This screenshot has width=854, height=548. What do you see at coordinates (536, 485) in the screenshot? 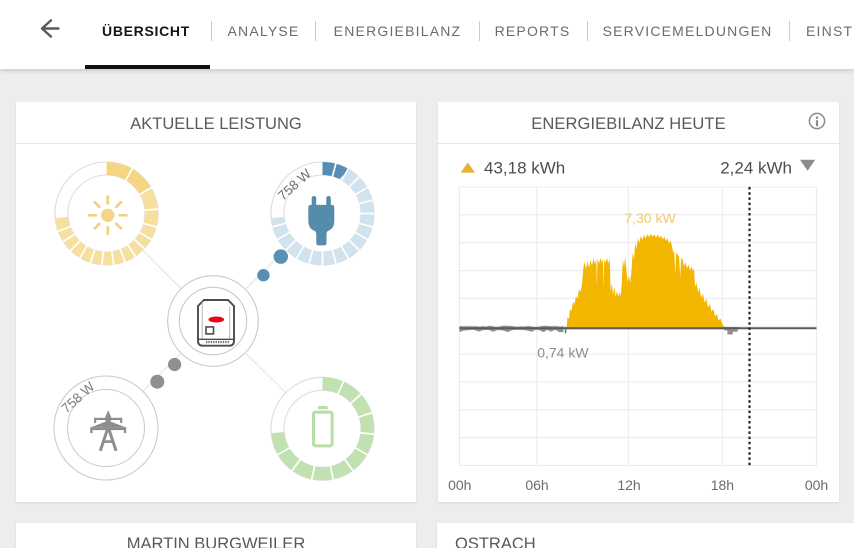
I see `svg-text: 06h` at bounding box center [536, 485].